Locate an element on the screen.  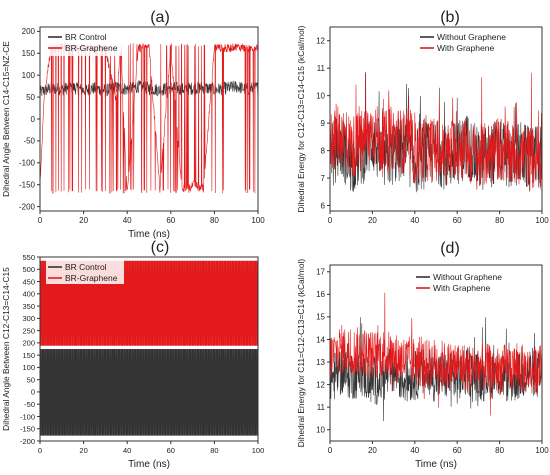
y-tick-label: 350 is located at coordinates (28, 306).